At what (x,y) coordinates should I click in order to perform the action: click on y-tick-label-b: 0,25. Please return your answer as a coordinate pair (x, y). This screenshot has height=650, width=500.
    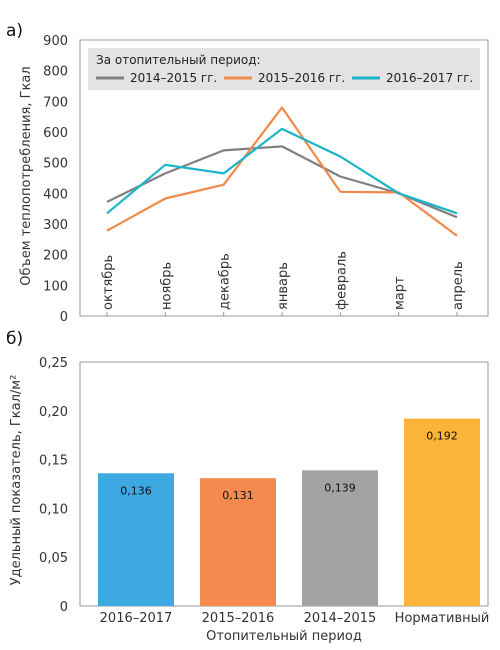
    Looking at the image, I should click on (53, 363).